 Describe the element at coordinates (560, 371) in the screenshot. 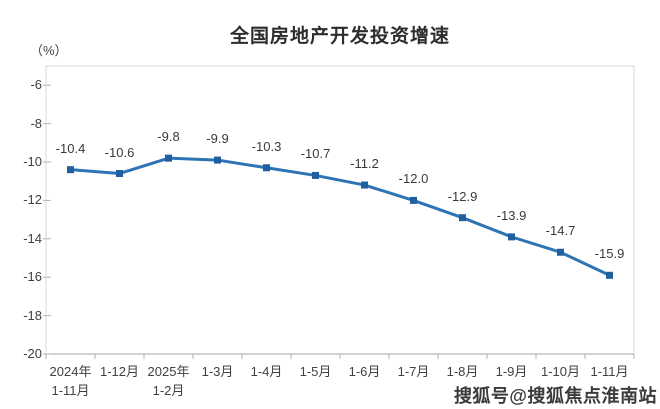

I see `x-axis-label: 1-10月` at that location.